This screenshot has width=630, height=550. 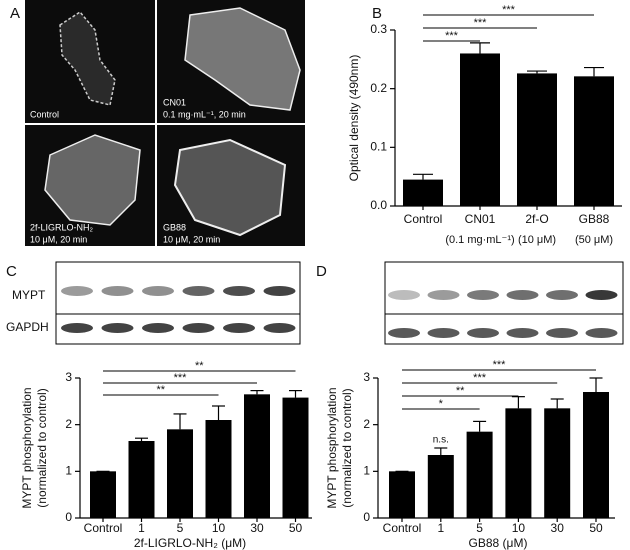 What do you see at coordinates (594, 219) in the screenshot?
I see `x-tick-label: GB88` at bounding box center [594, 219].